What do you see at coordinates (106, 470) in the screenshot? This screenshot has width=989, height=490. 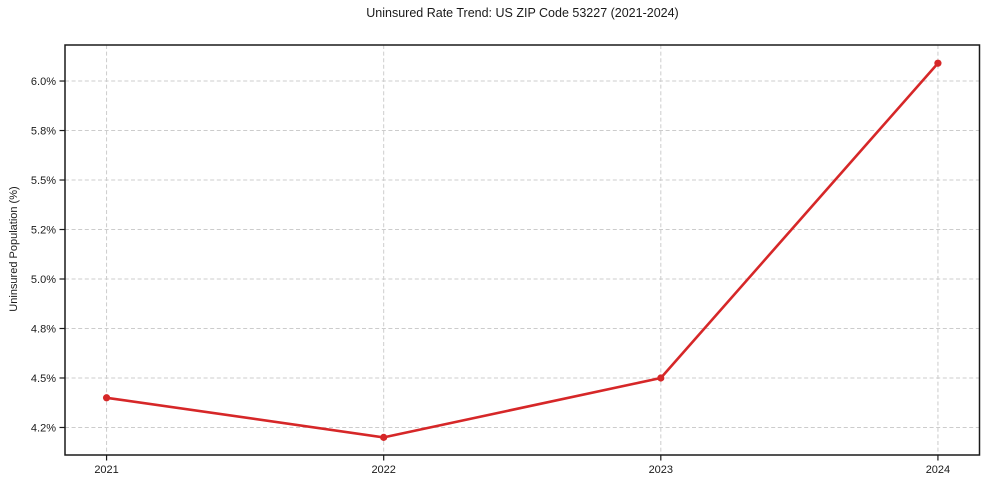 I see `x-tick-label: 2021` at bounding box center [106, 470].